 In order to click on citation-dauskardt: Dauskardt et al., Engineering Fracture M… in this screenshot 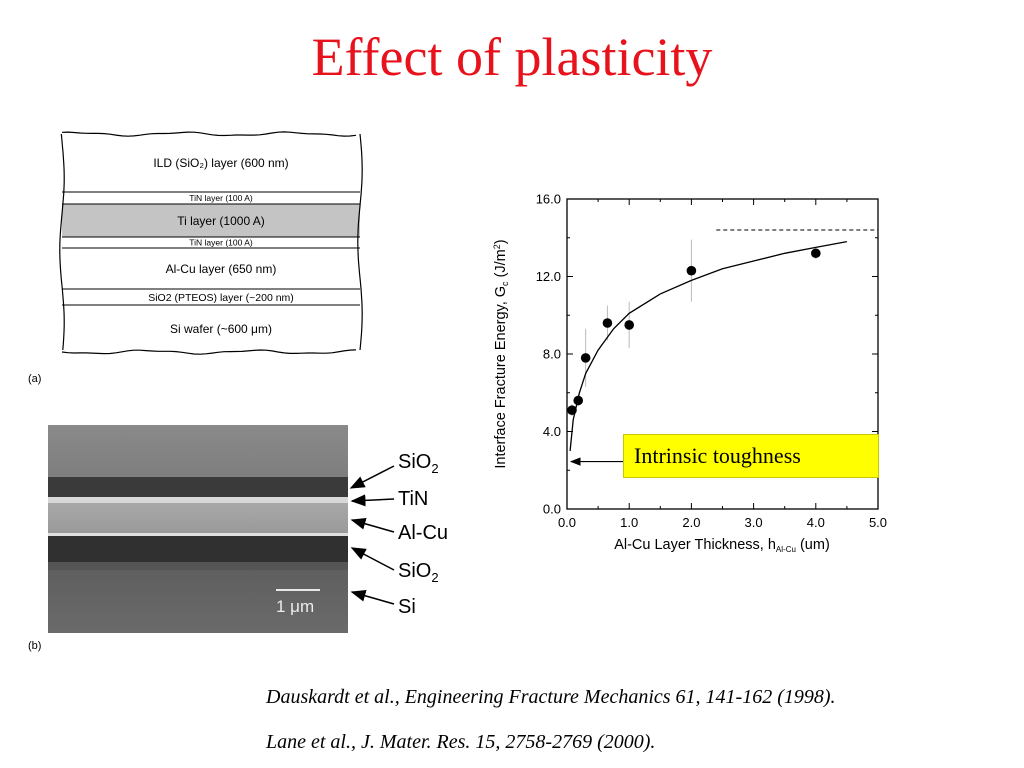, I will do `click(551, 697)`.